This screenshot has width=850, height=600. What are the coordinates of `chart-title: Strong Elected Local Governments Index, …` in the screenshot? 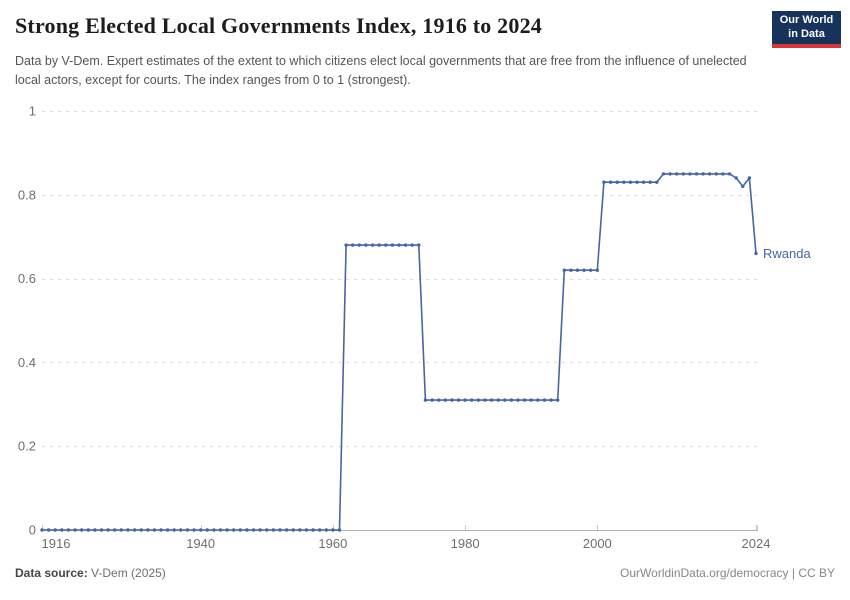 It's located at (278, 25).